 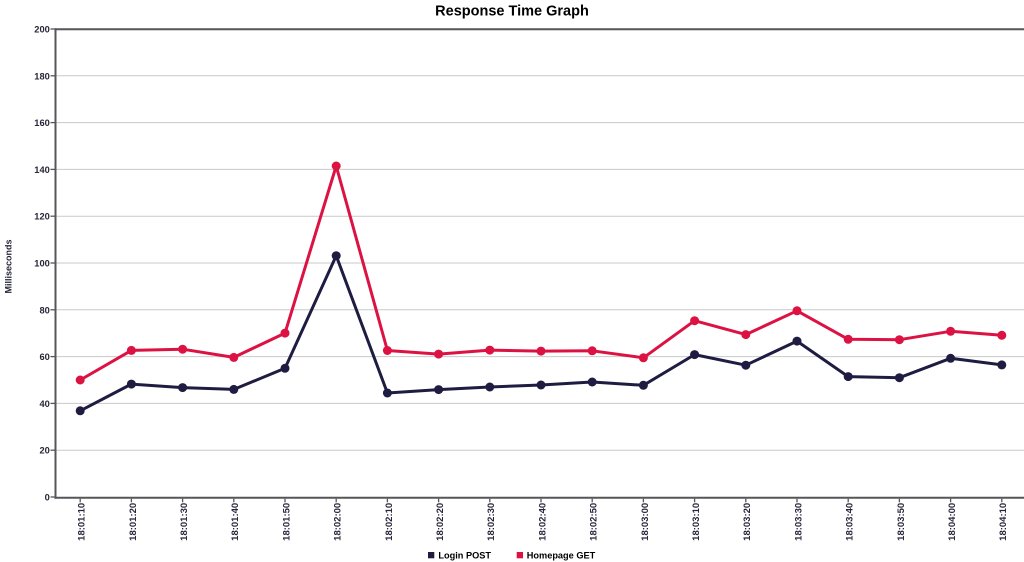 What do you see at coordinates (42, 170) in the screenshot?
I see `svg-text: 140` at bounding box center [42, 170].